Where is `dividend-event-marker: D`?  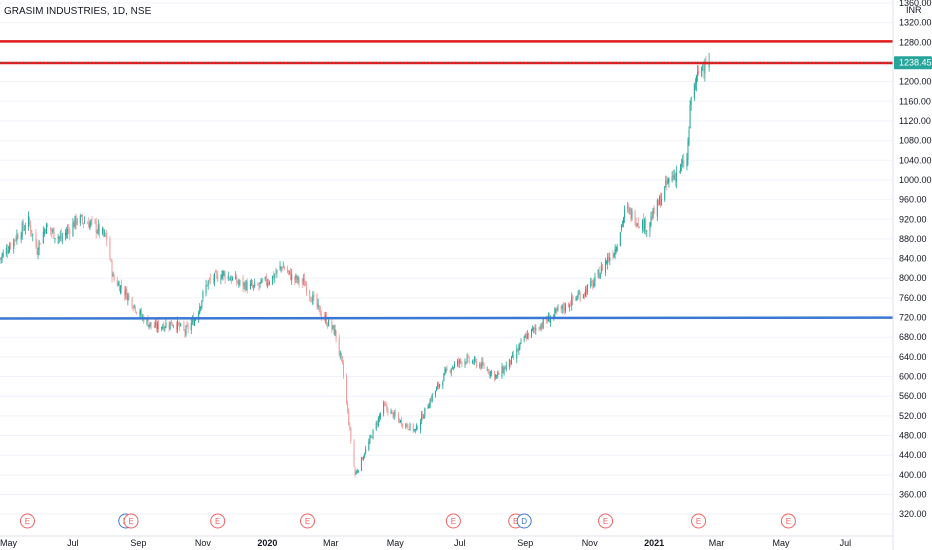
dividend-event-marker: D is located at coordinates (524, 521).